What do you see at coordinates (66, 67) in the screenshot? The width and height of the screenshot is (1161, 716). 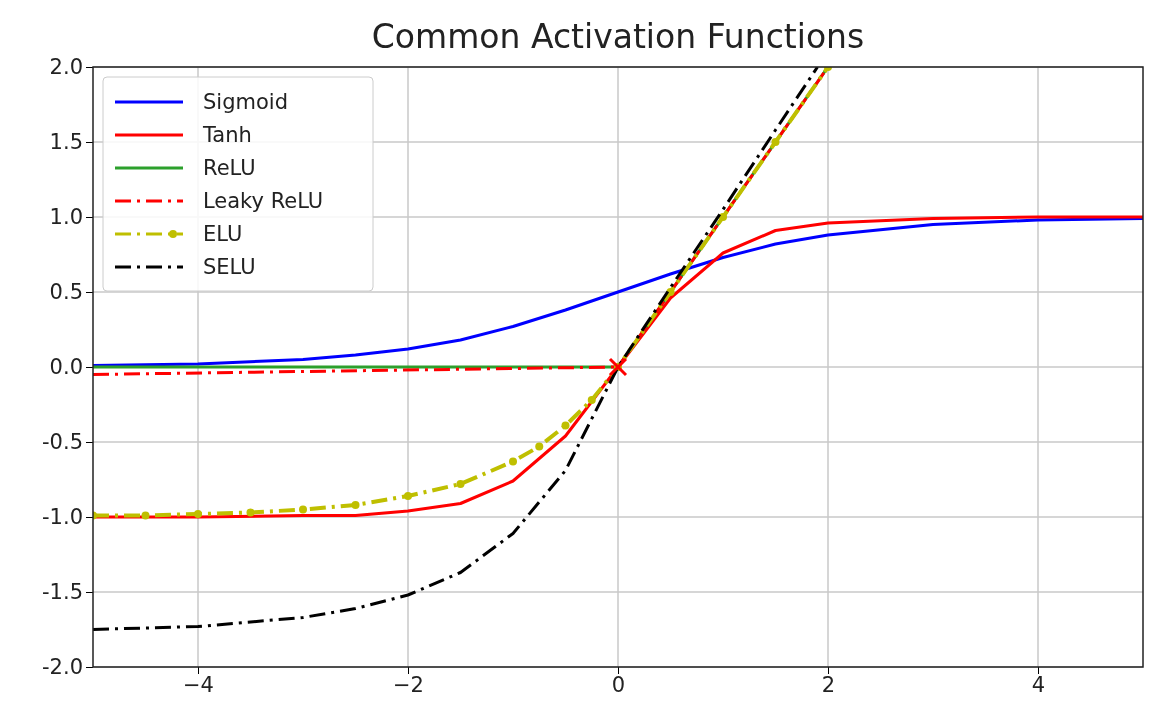 I see `y-tick-label: 2.0` at bounding box center [66, 67].